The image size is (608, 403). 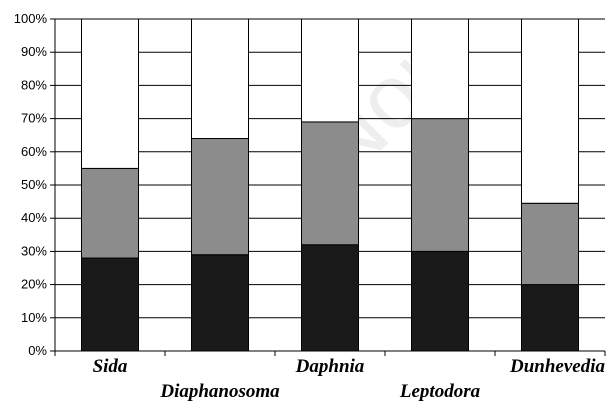 What do you see at coordinates (37, 350) in the screenshot?
I see `y-tick-label: 0%` at bounding box center [37, 350].